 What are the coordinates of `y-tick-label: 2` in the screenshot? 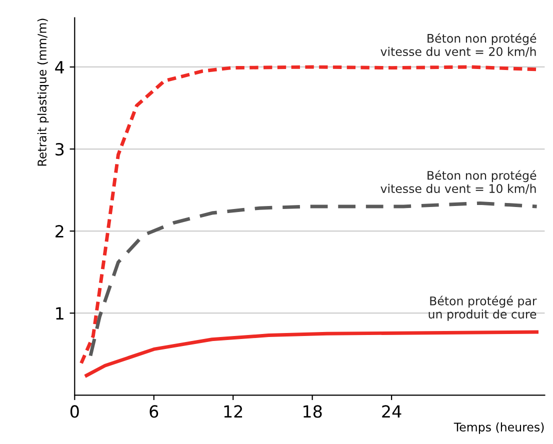 It's located at (60, 231).